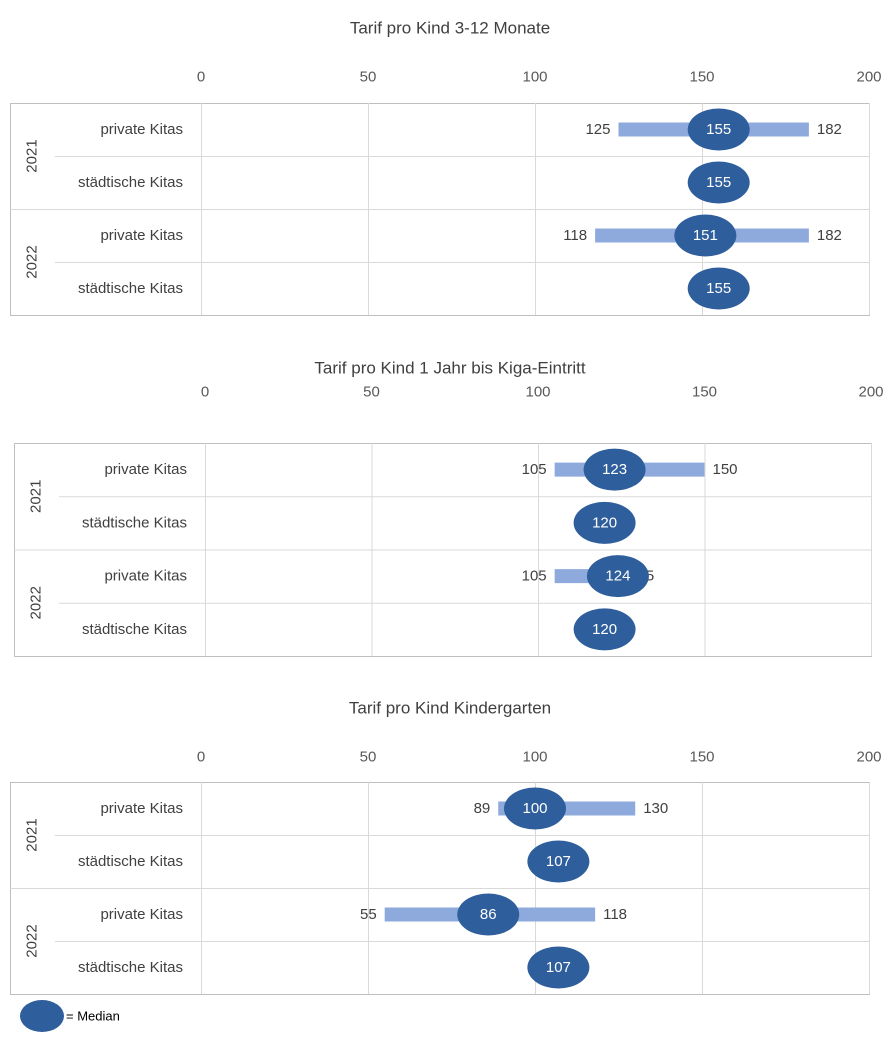 The width and height of the screenshot is (891, 1037). What do you see at coordinates (597, 129) in the screenshot?
I see `min-label: 125` at bounding box center [597, 129].